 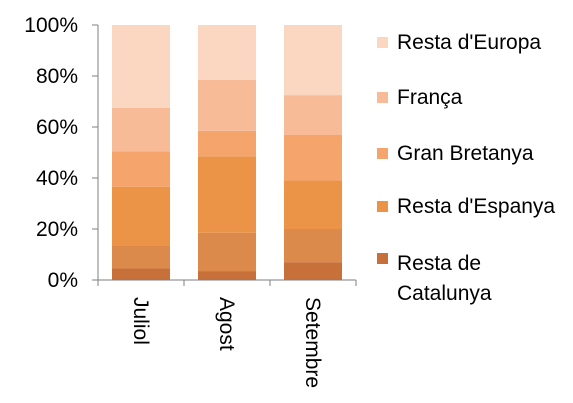 What do you see at coordinates (469, 42) in the screenshot?
I see `legend-label: Resta d'Europa` at bounding box center [469, 42].